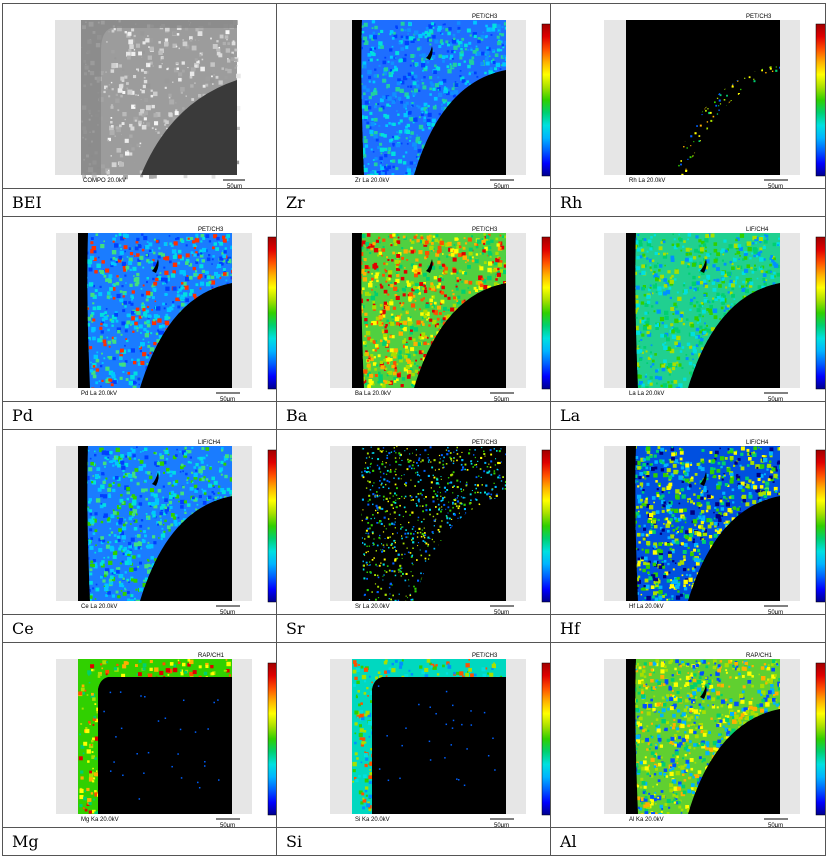 This screenshot has height=858, width=830. What do you see at coordinates (99, 394) in the screenshot?
I see `map-caption: Pd La 20.0kV` at bounding box center [99, 394].